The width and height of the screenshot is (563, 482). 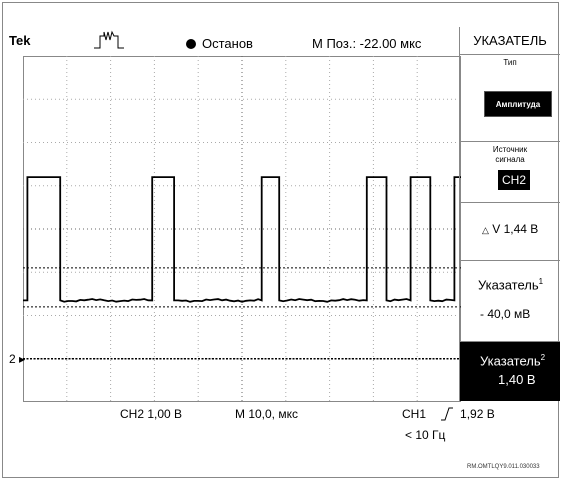 I want to click on ch2-scale: CH2 1,00 В, so click(x=151, y=414).